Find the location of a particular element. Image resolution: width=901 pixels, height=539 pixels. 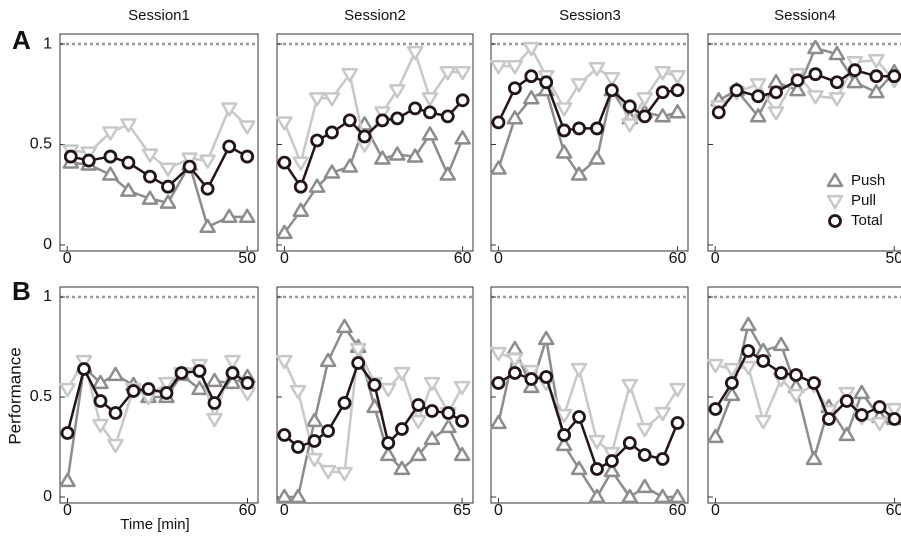

x-axis-label: Time [min] is located at coordinates (154, 524).